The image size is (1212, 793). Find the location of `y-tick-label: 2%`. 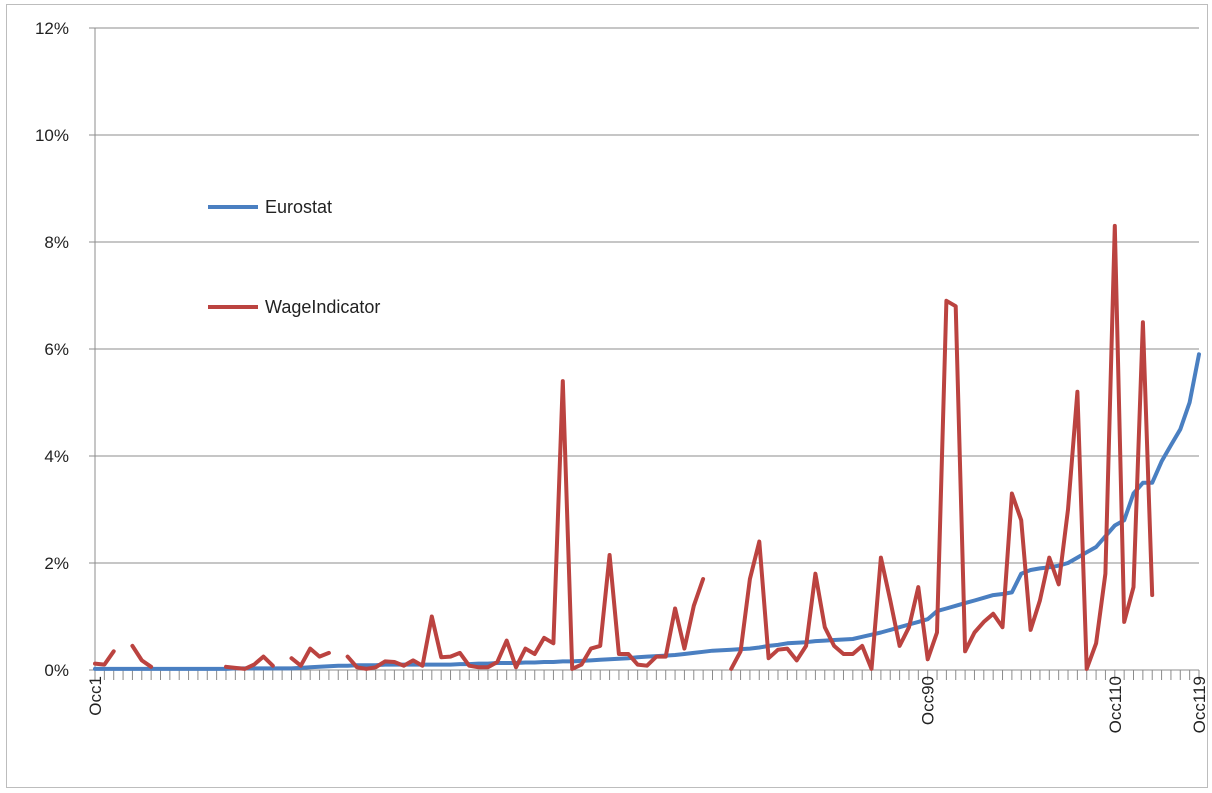

y-tick-label: 2% is located at coordinates (56, 563).